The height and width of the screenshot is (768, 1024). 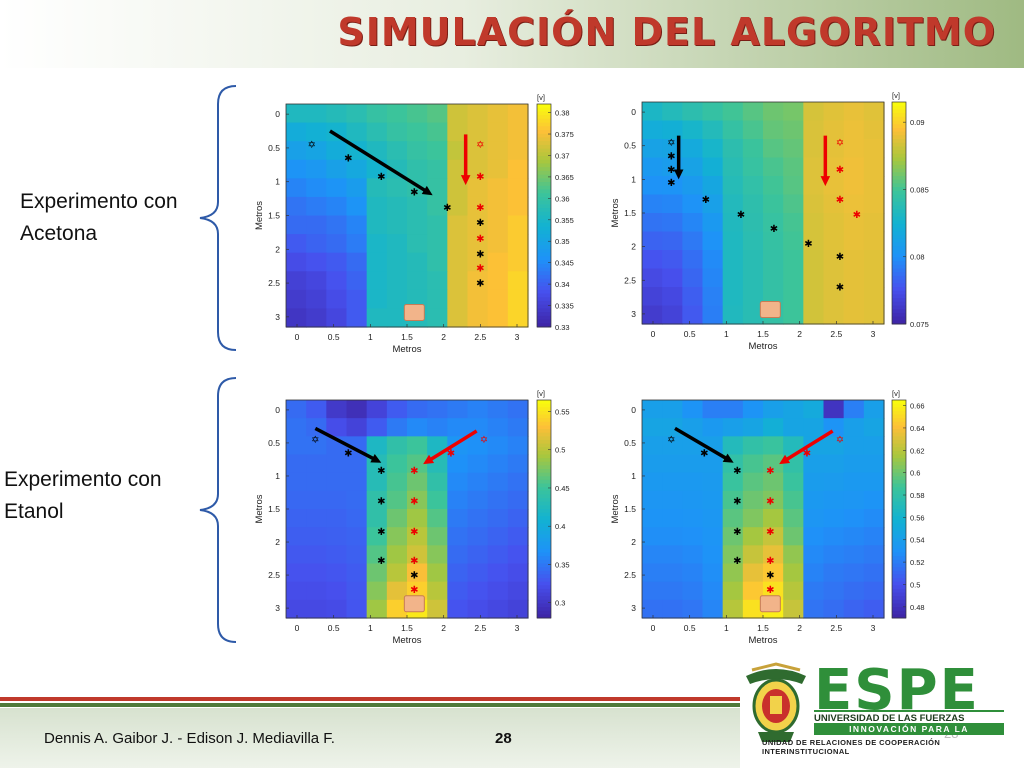 What do you see at coordinates (274, 443) in the screenshot?
I see `y-tick-label: 0.5` at bounding box center [274, 443].